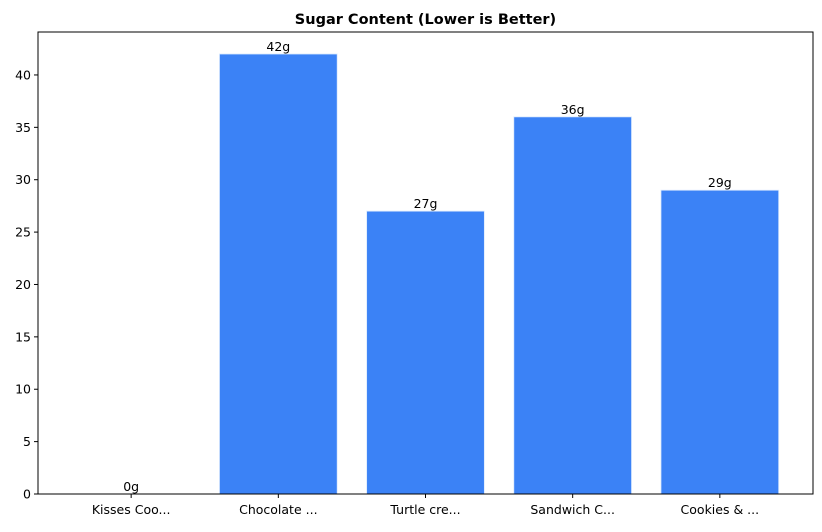 The height and width of the screenshot is (532, 822). What do you see at coordinates (27, 494) in the screenshot?
I see `y-tick-label: 0` at bounding box center [27, 494].